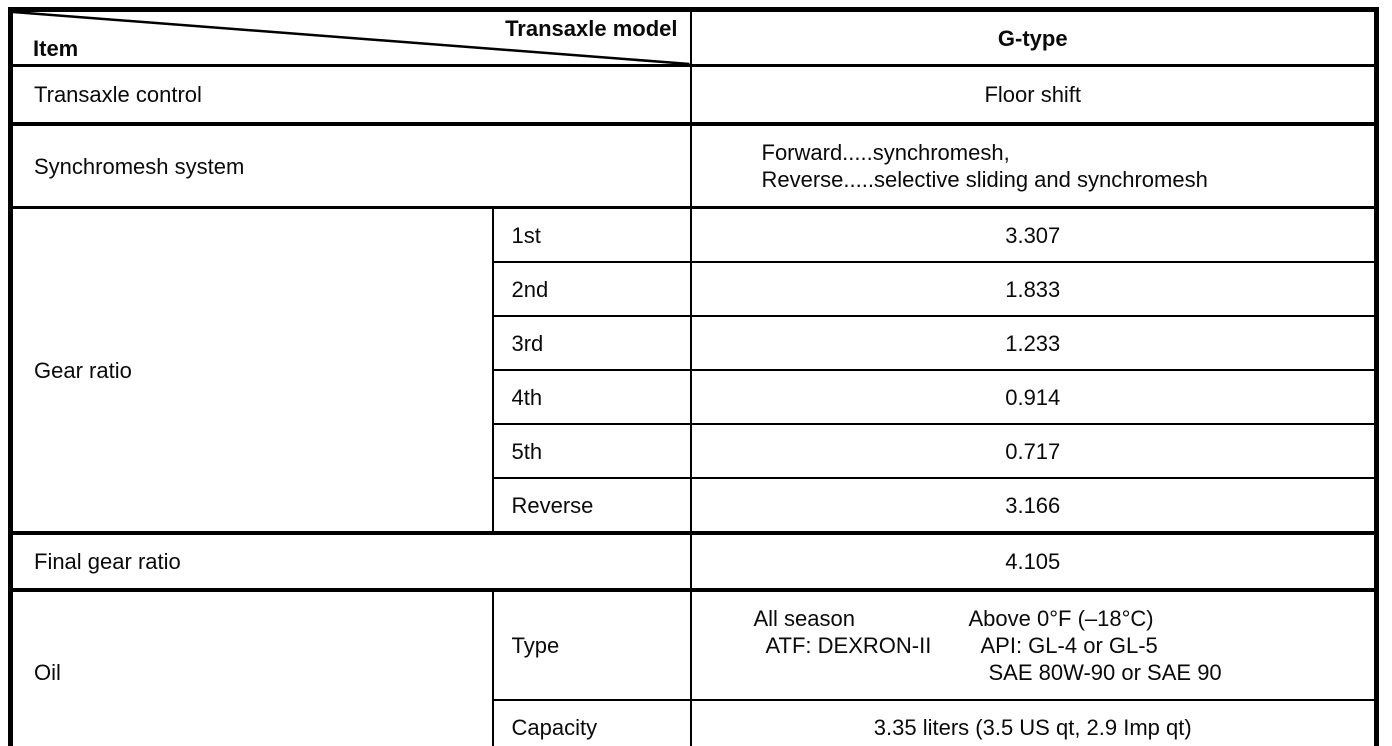  I want to click on gear-2nd-value: 1.833, so click(1033, 289).